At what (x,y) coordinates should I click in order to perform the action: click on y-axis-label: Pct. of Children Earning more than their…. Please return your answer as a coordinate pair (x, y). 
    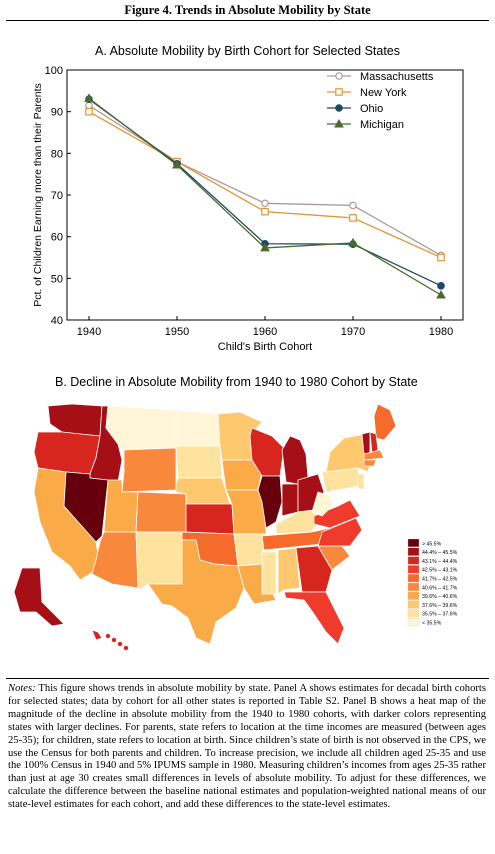
    Looking at the image, I should click on (38, 195).